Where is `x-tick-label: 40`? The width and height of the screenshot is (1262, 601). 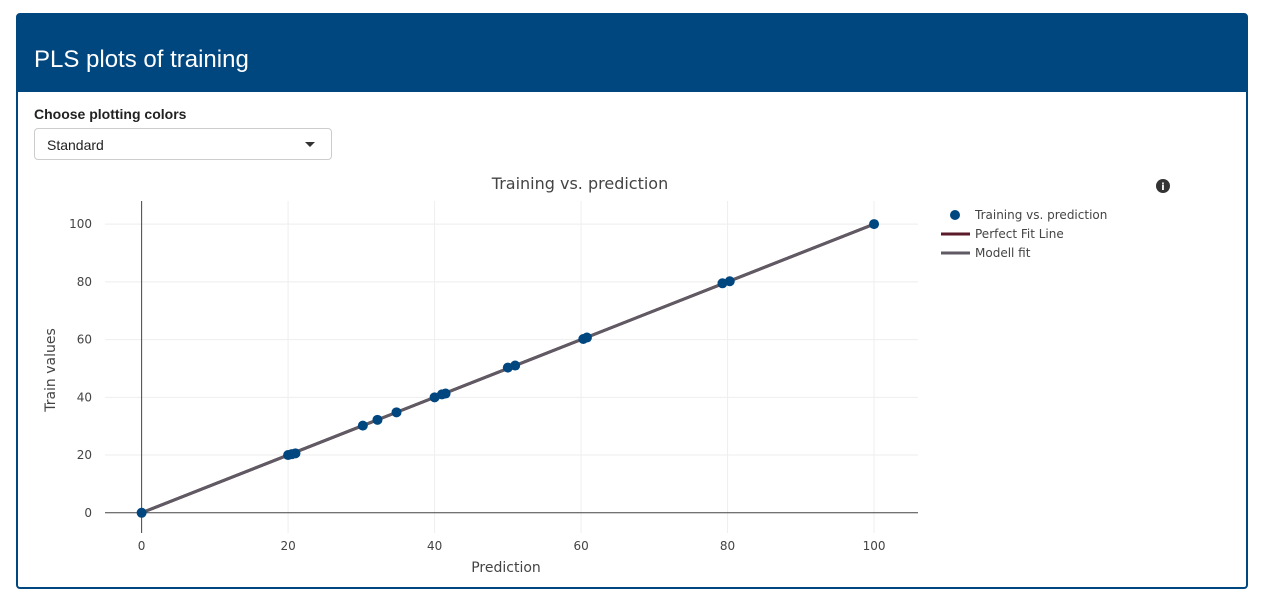 x-tick-label: 40 is located at coordinates (434, 546).